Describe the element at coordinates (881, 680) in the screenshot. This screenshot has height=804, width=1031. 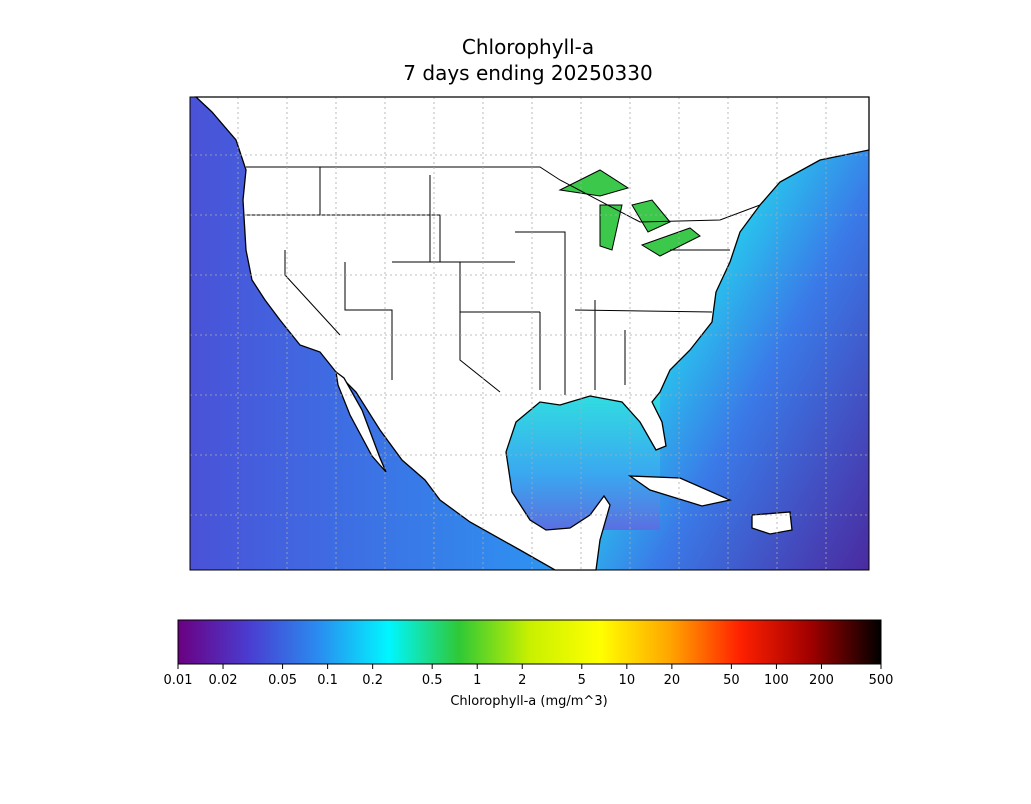
I see `colorbar-tick-label: 500` at that location.